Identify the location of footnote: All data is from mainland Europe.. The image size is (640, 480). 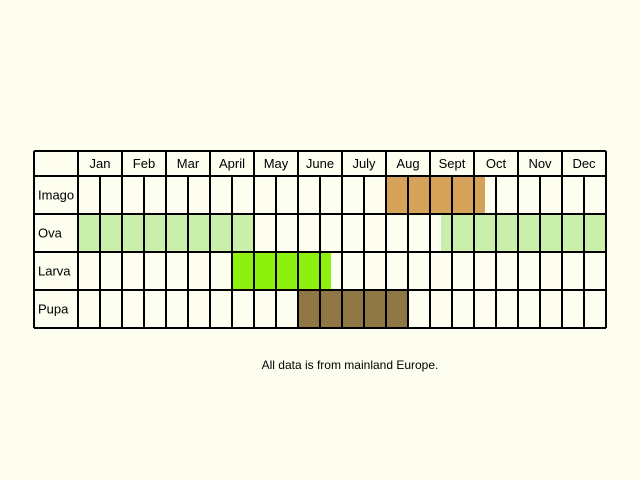
(350, 365).